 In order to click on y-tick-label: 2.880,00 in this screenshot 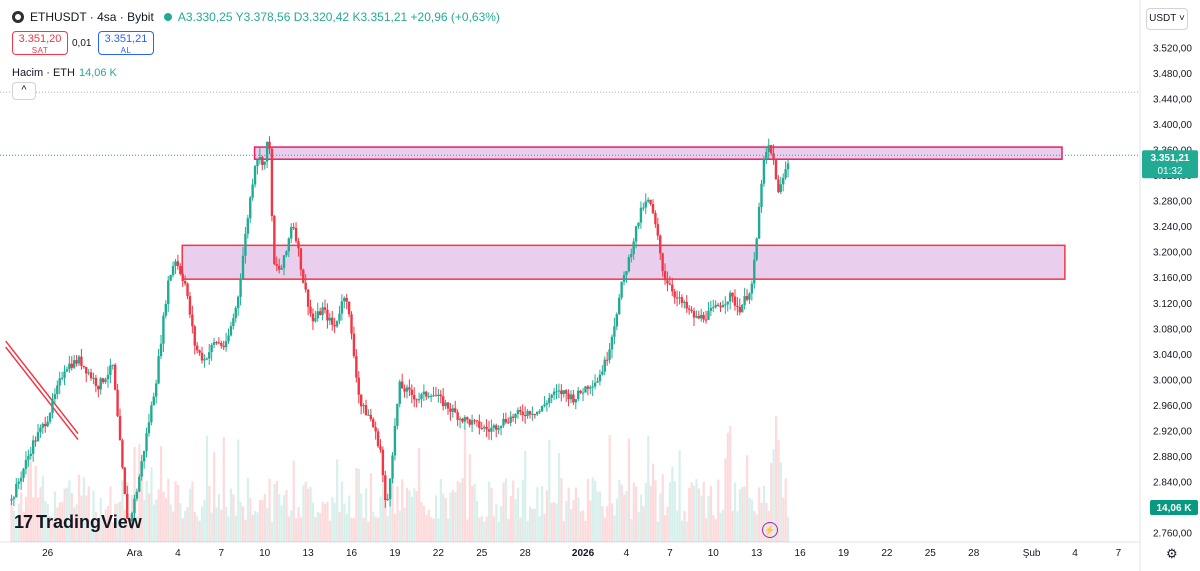, I will do `click(1172, 457)`.